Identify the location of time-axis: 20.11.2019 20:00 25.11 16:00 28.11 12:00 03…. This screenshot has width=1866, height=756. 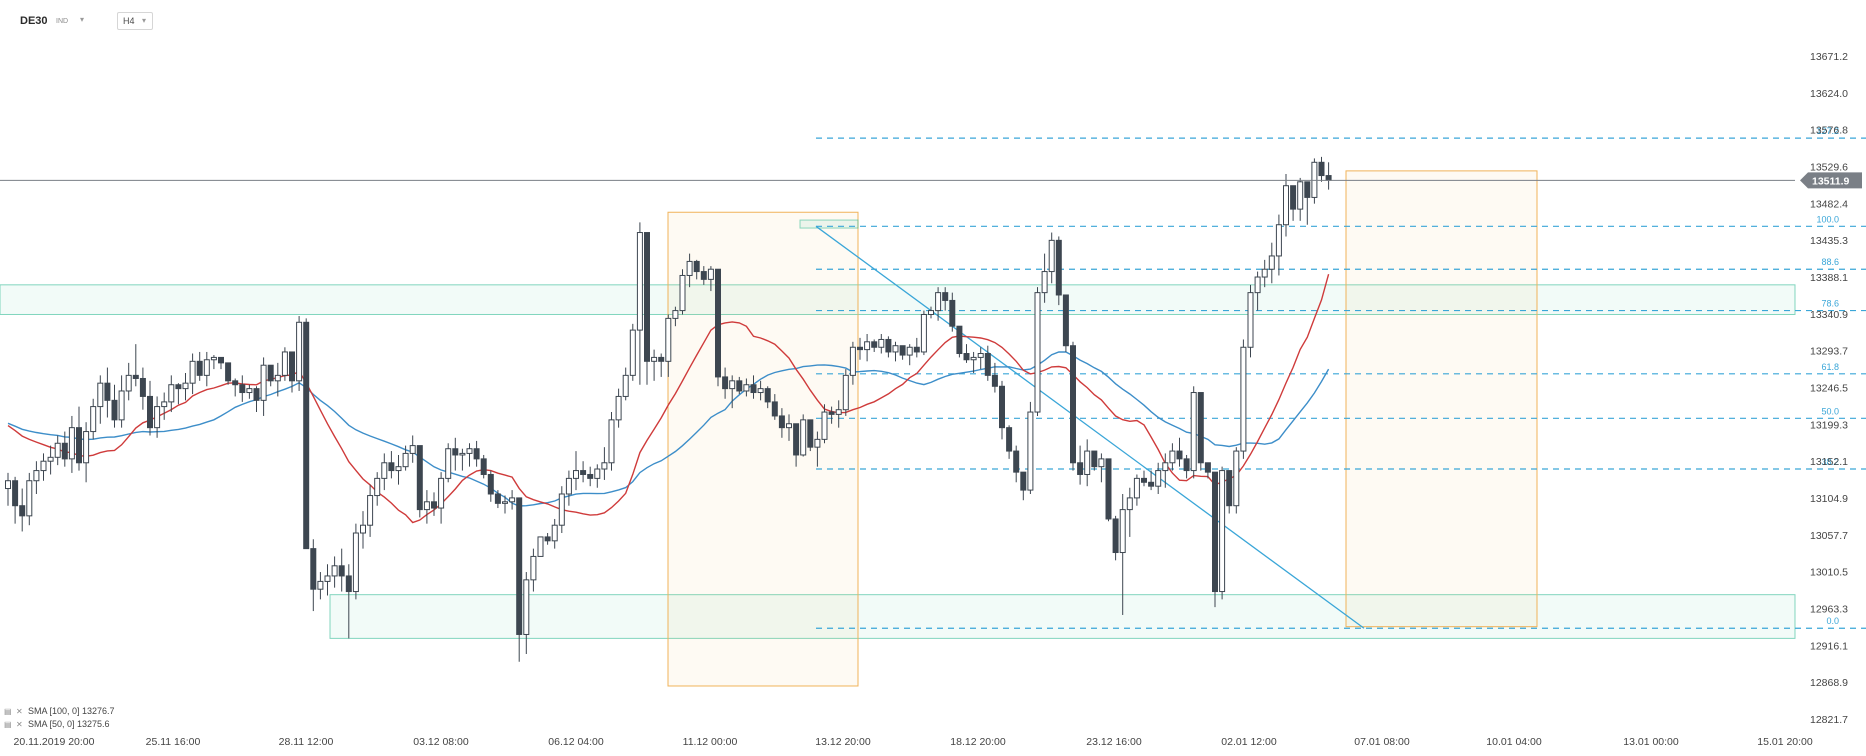
(913, 742).